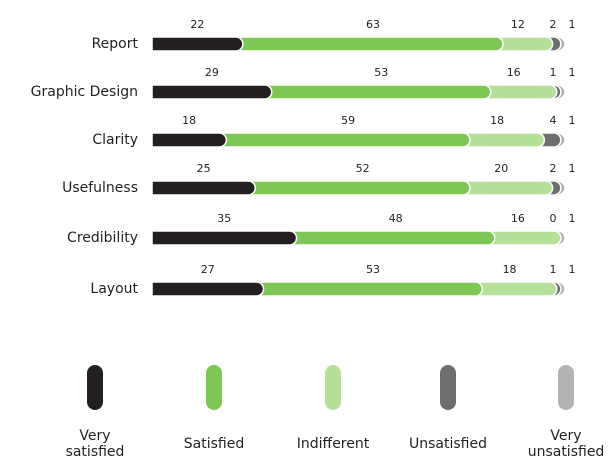  Describe the element at coordinates (501, 168) in the screenshot. I see `value-label: 20` at that location.